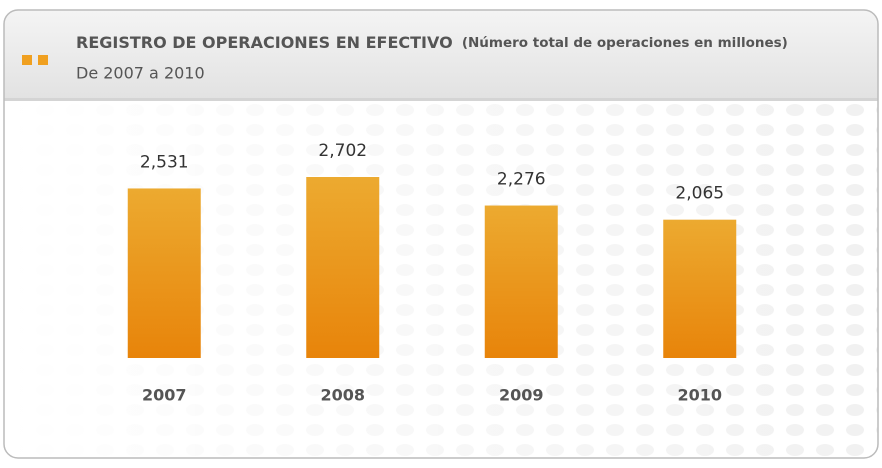  I want to click on title: REGISTRO DE OPERACIONES EN EFECTIVO, so click(264, 42).